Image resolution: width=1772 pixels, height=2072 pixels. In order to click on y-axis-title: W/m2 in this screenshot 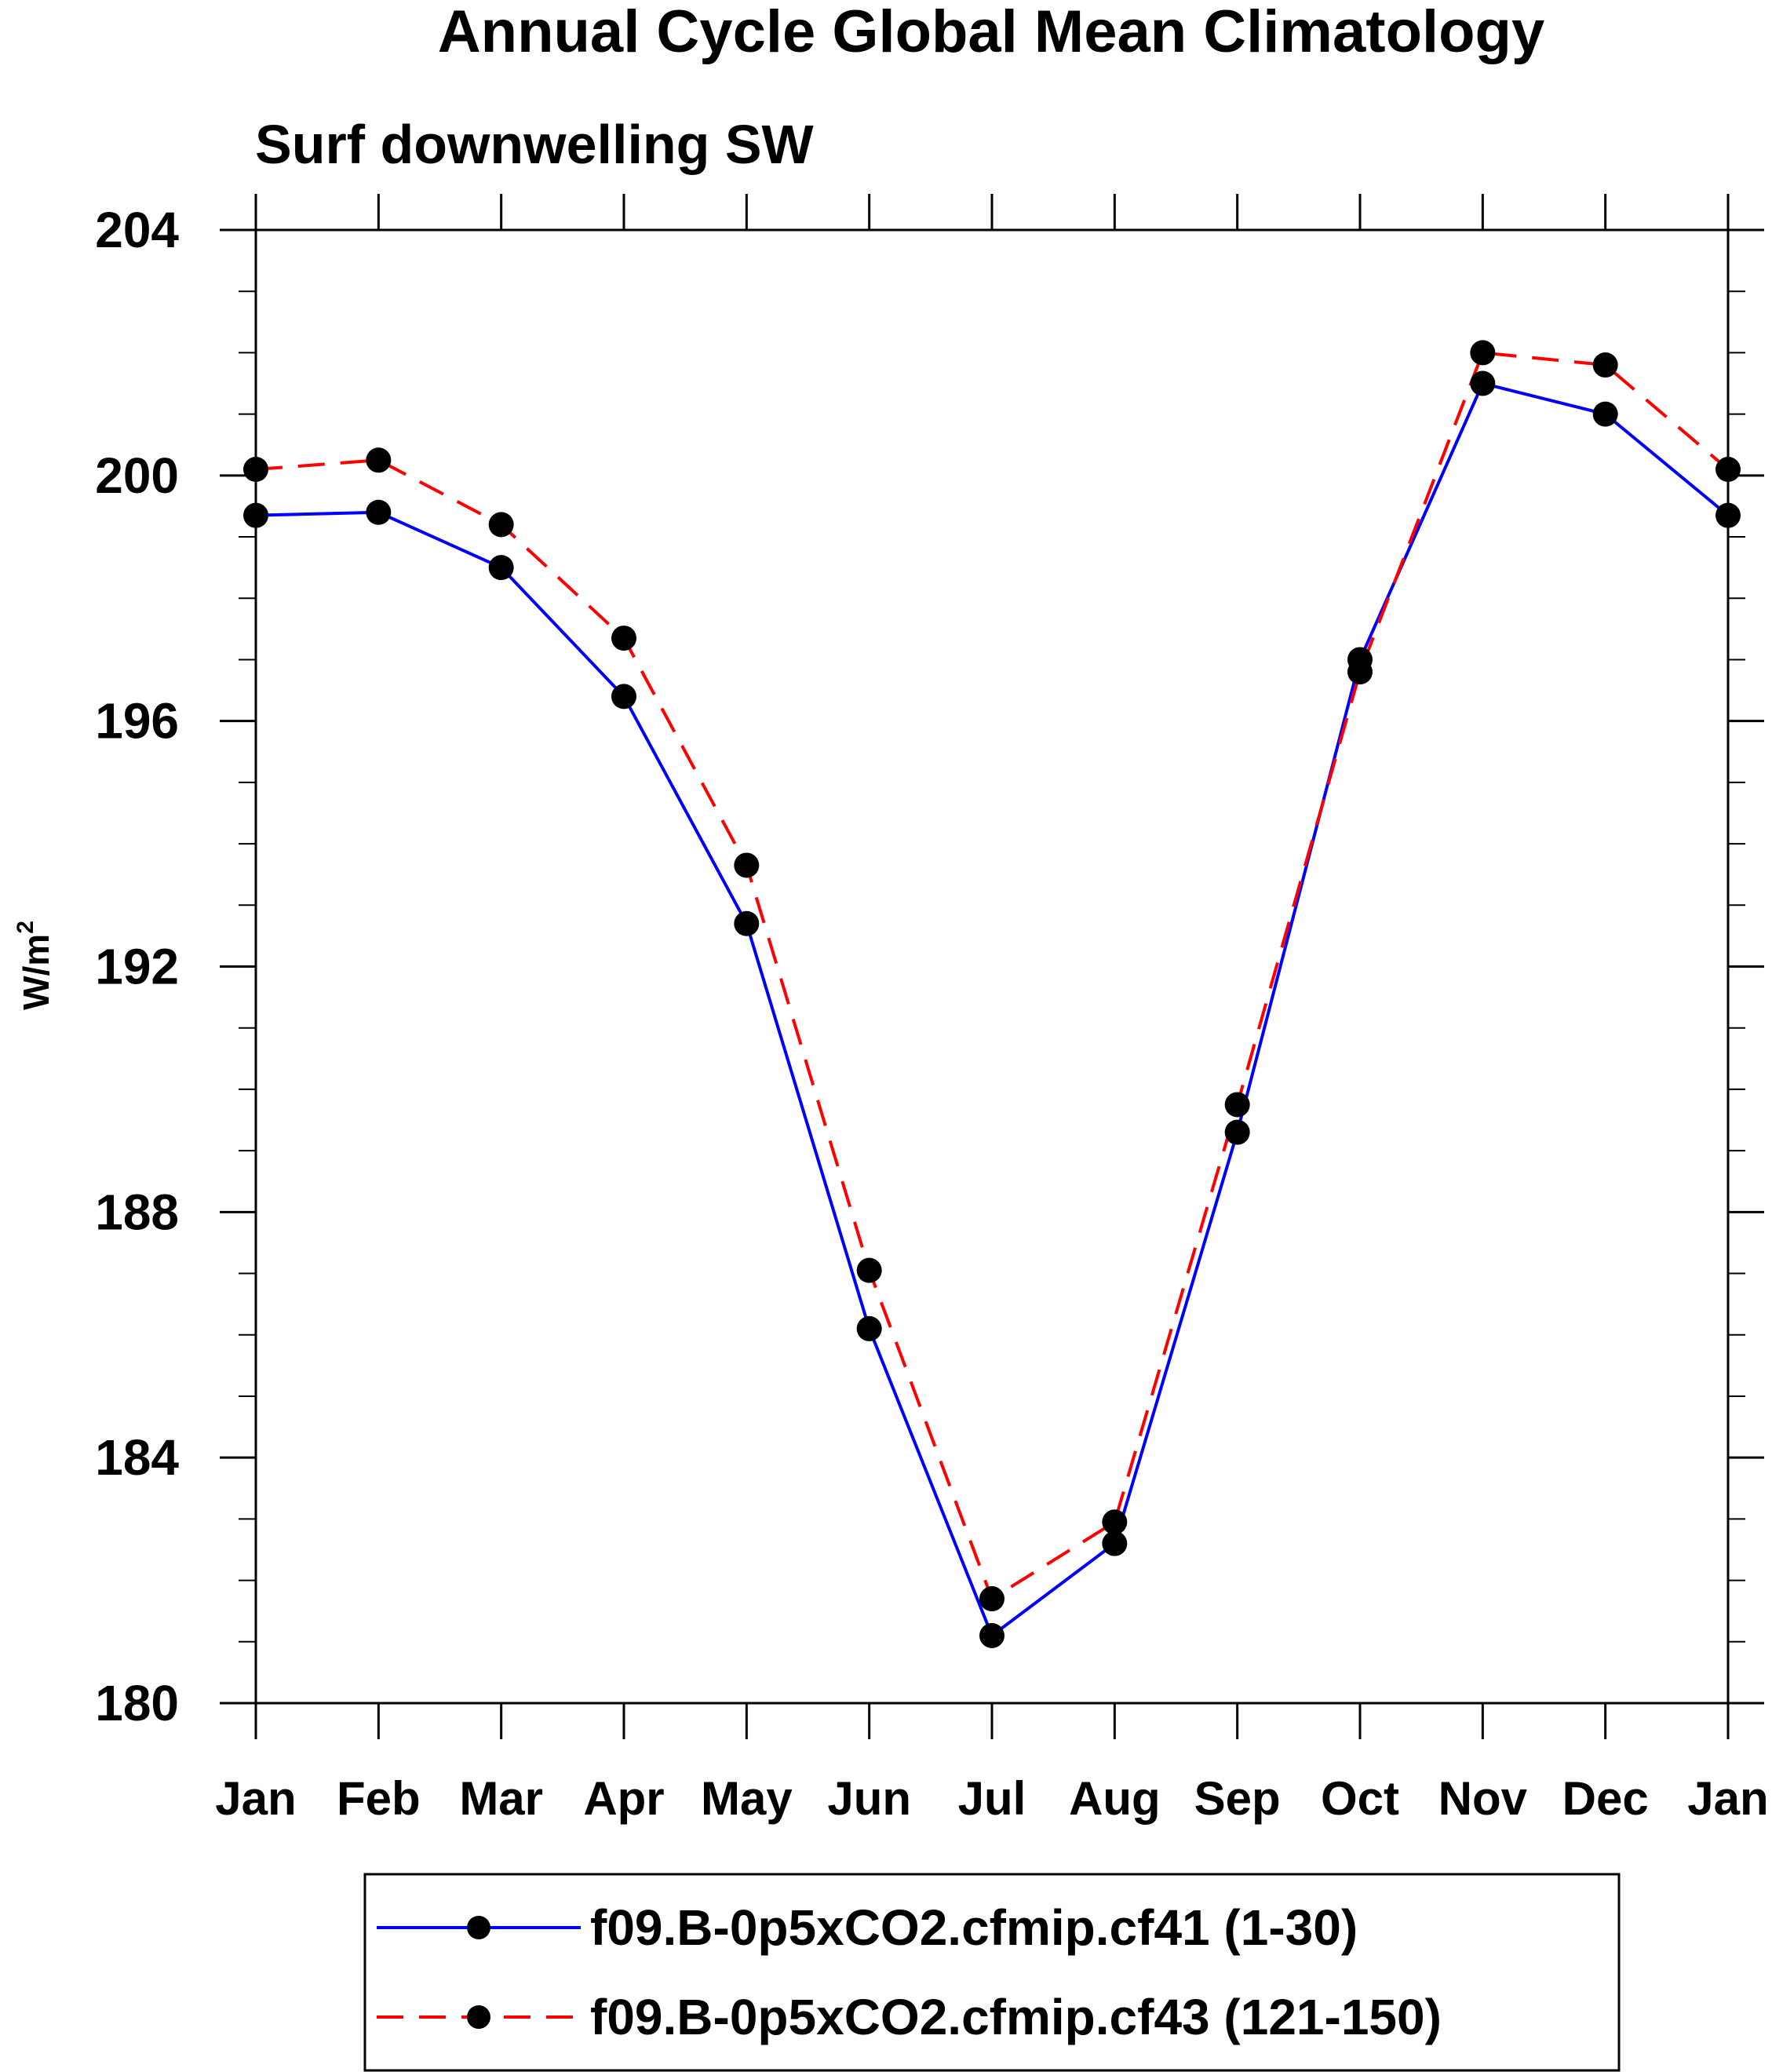, I will do `click(35, 965)`.